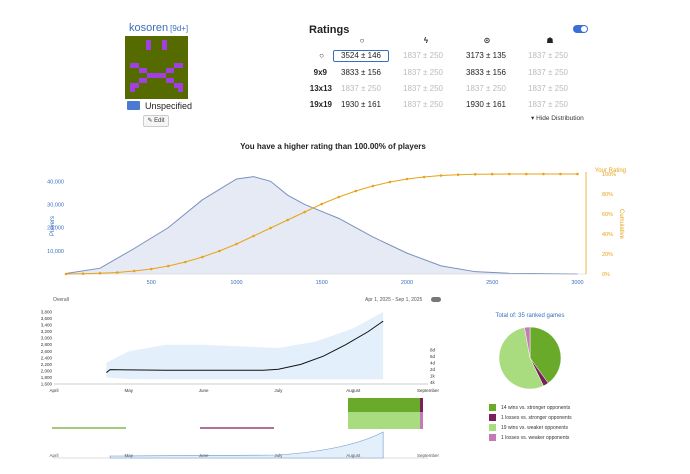 Image resolution: width=690 pixels, height=474 pixels. I want to click on rating-cell: 3173 ± 135, so click(486, 55).